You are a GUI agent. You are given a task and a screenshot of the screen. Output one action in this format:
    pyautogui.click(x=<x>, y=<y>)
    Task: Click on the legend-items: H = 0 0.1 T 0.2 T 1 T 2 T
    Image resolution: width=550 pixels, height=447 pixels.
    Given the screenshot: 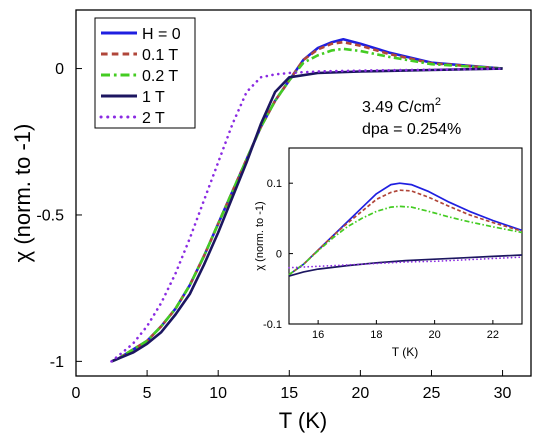 What is the action you would take?
    pyautogui.click(x=140, y=76)
    